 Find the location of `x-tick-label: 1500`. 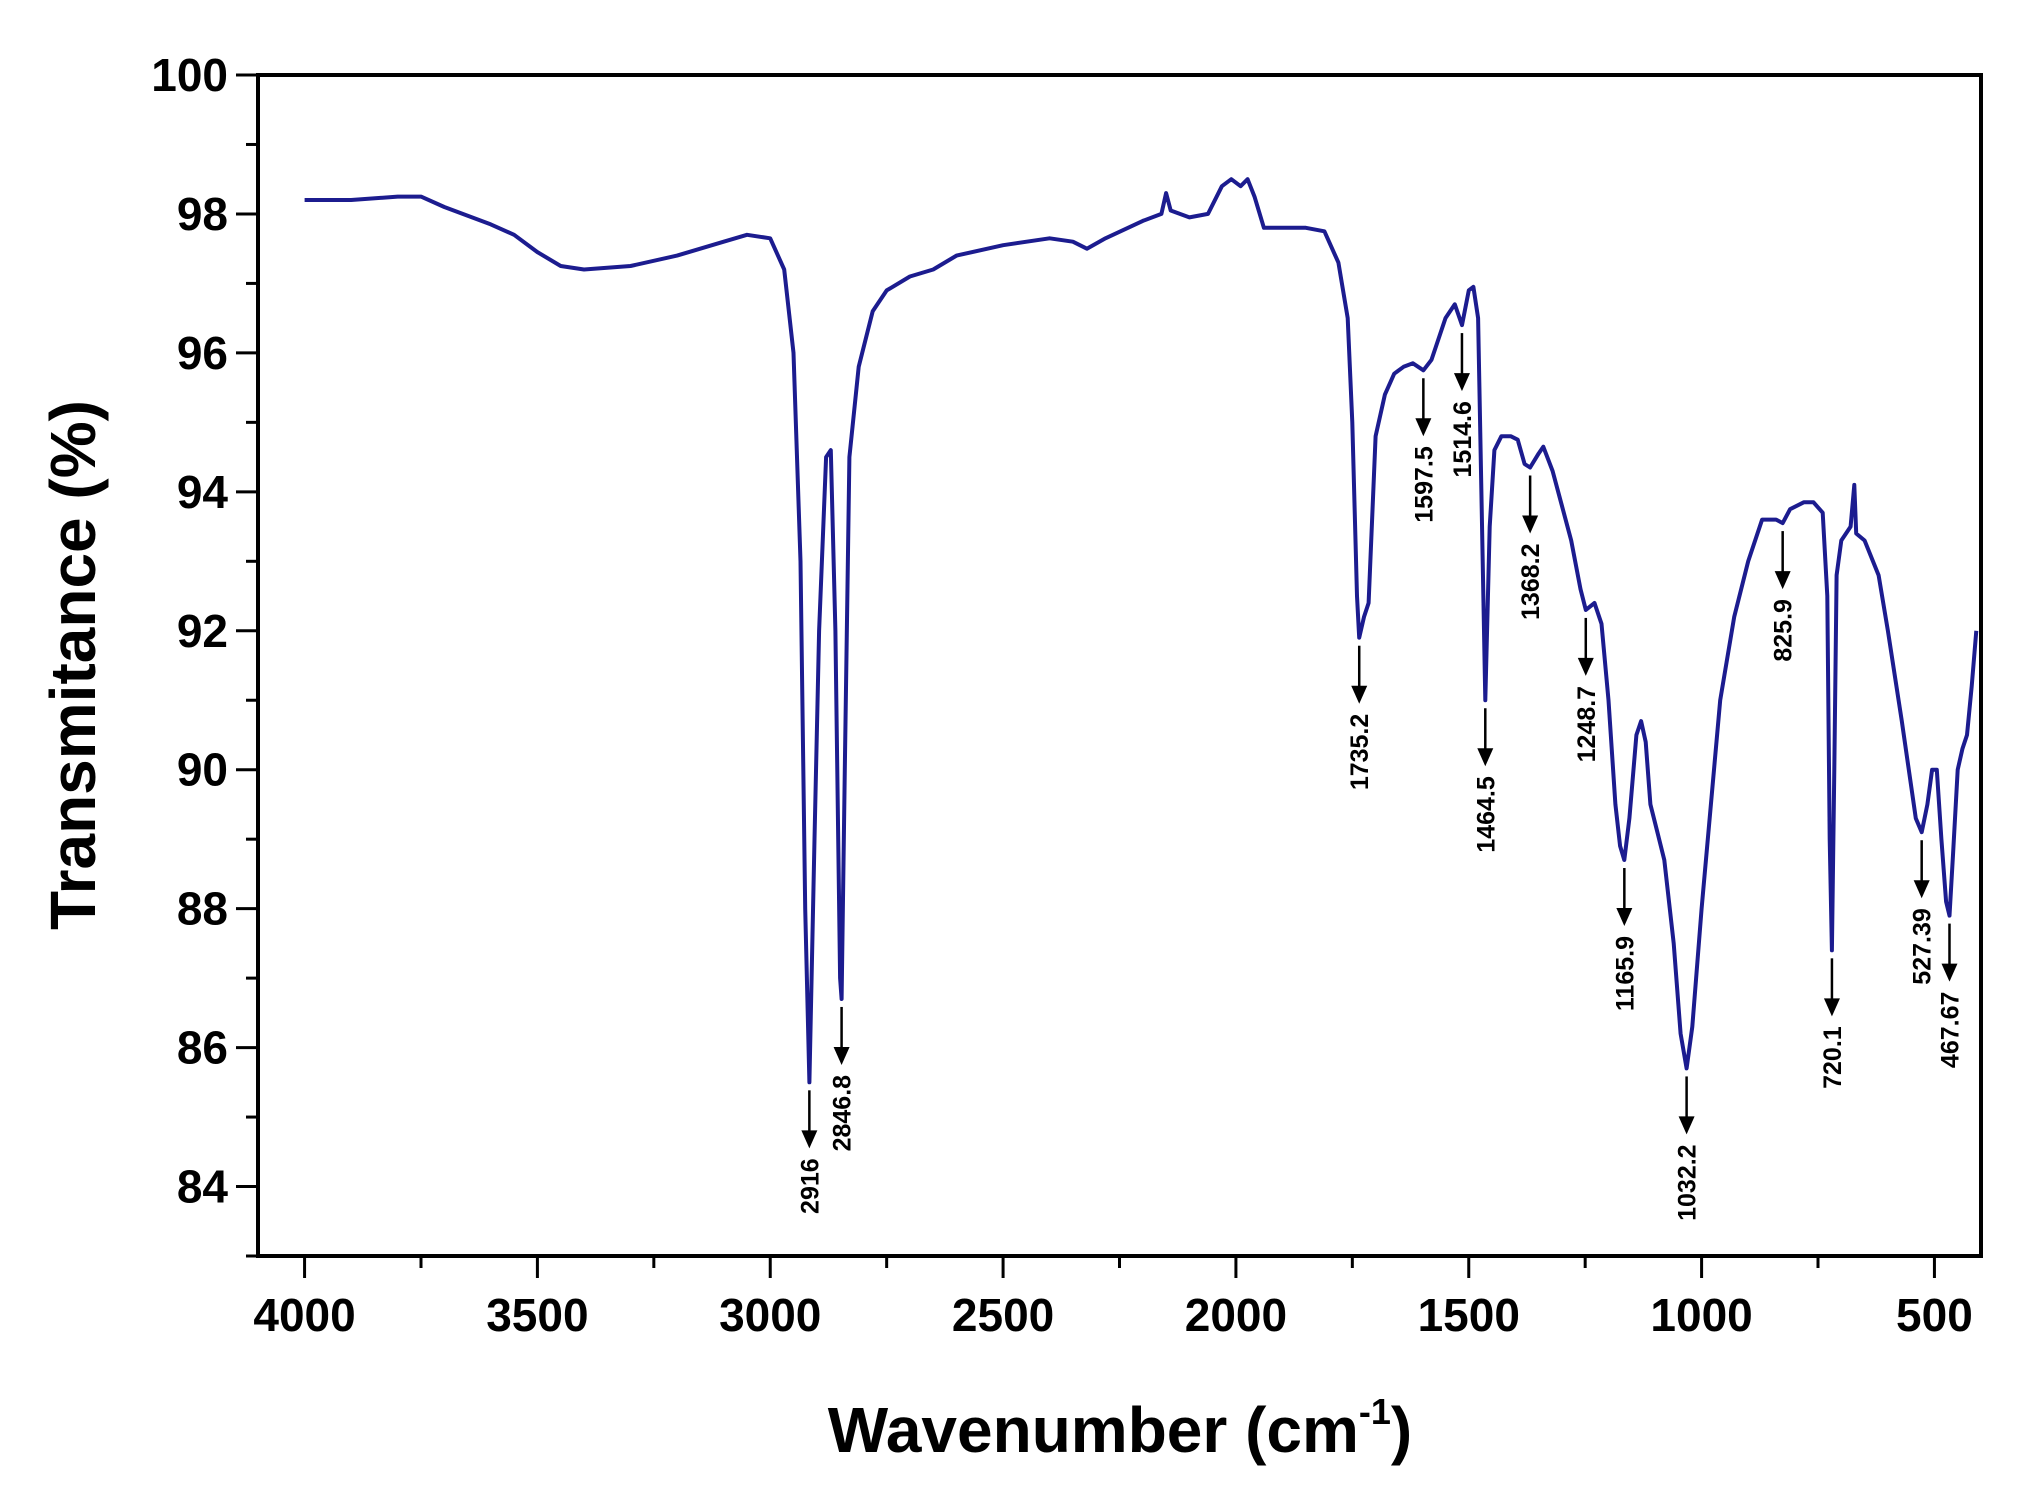

x-tick-label: 1500 is located at coordinates (1469, 1315).